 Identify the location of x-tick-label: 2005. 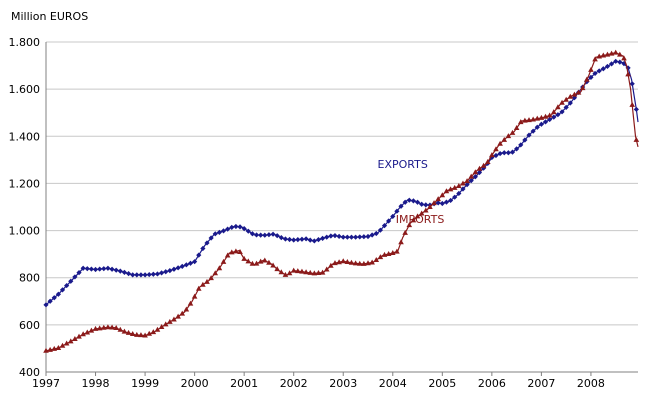
(442, 383).